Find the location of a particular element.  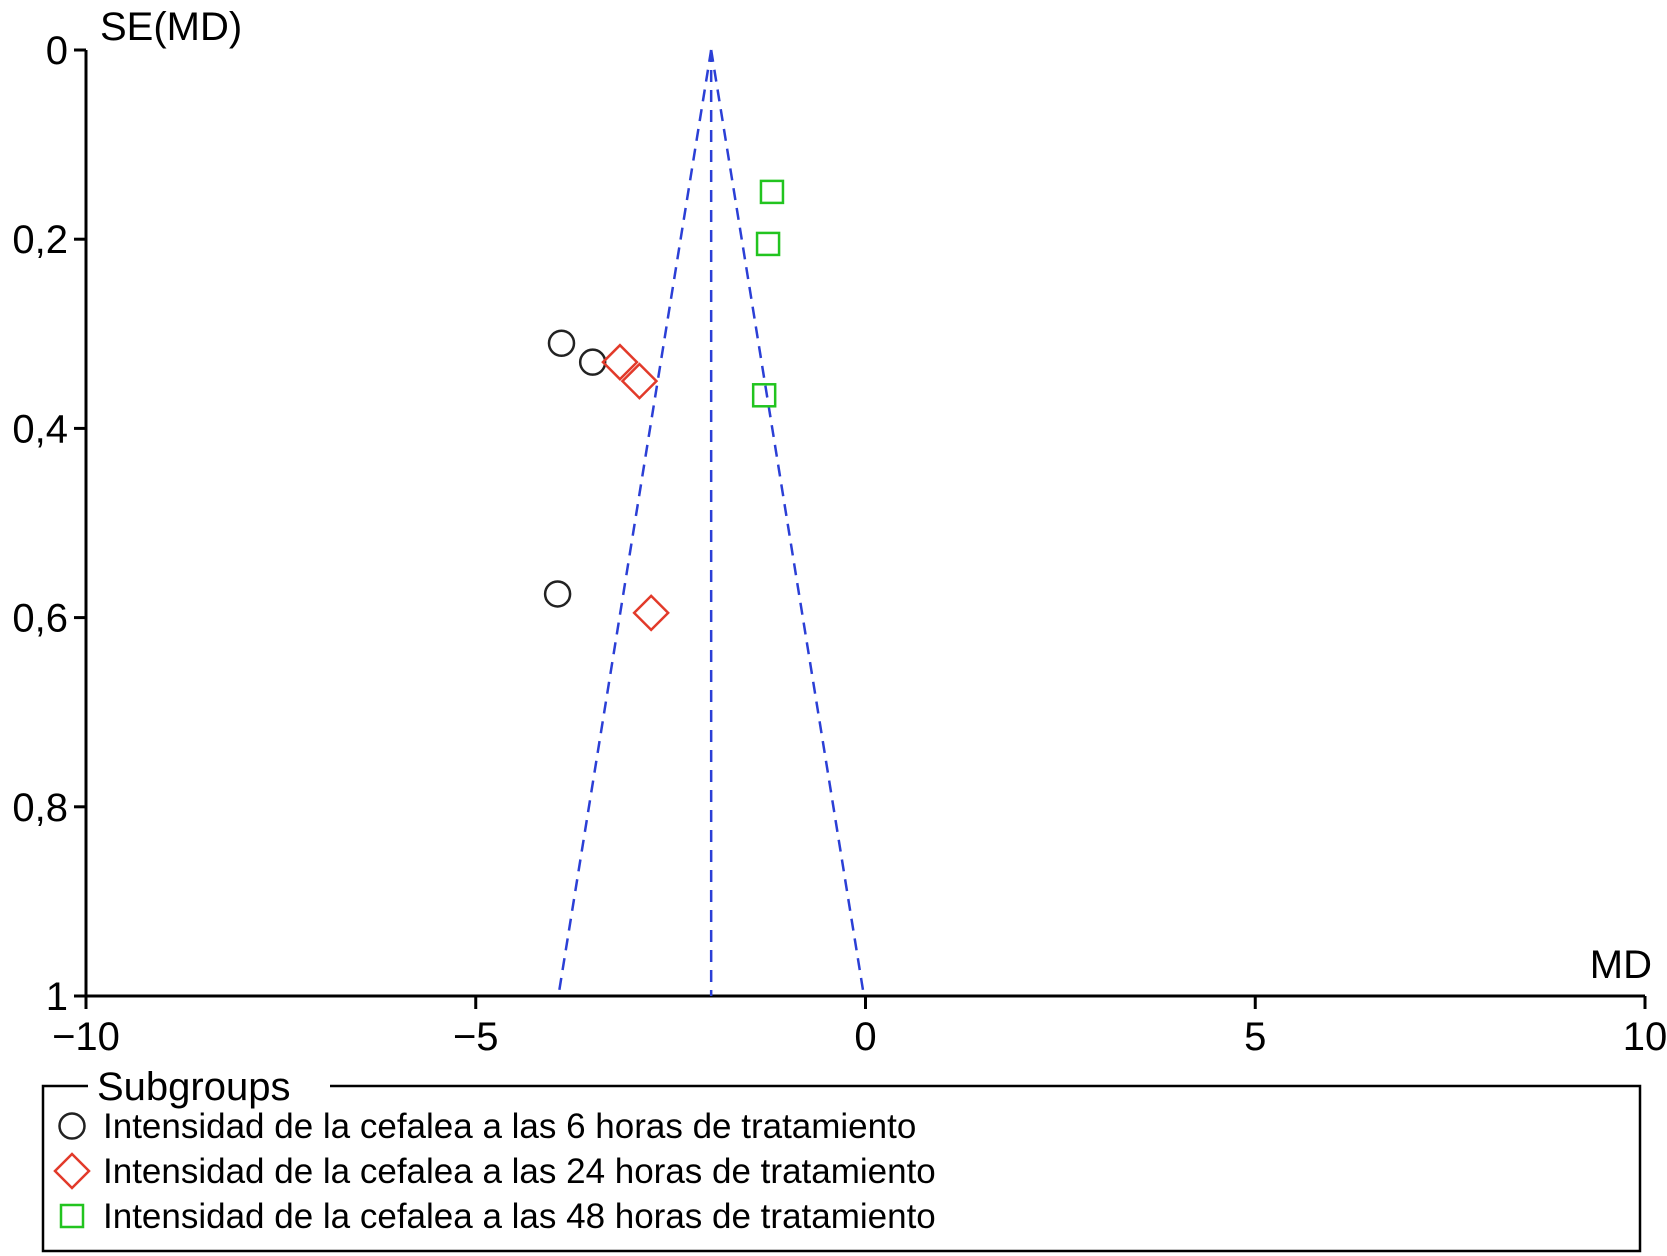

y-tick-label: 0,4 is located at coordinates (40, 429).